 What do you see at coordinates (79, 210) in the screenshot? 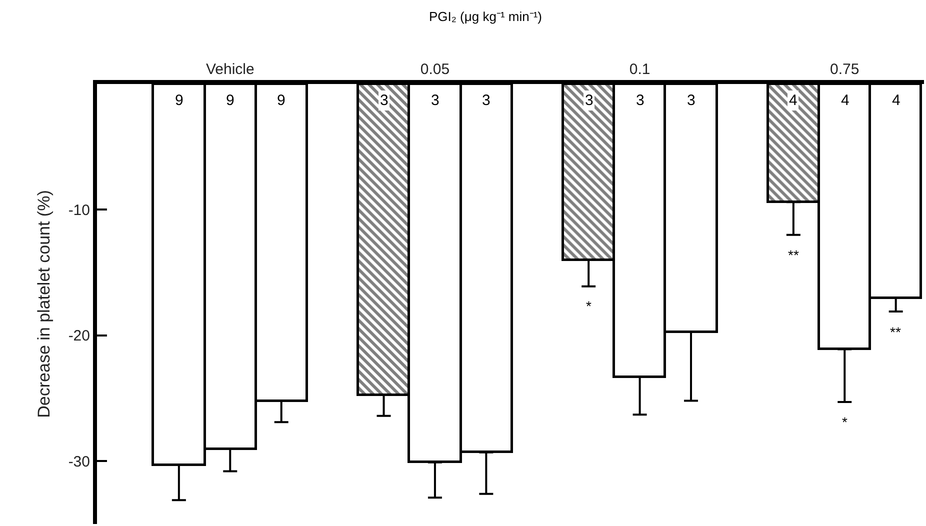
I see `y-tick-label: -10` at bounding box center [79, 210].